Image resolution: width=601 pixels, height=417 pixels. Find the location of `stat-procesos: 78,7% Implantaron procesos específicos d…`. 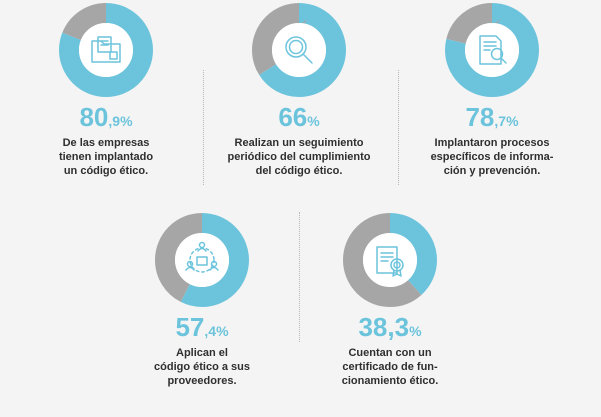

stat-procesos: 78,7% Implantaron procesos específicos d… is located at coordinates (492, 90).